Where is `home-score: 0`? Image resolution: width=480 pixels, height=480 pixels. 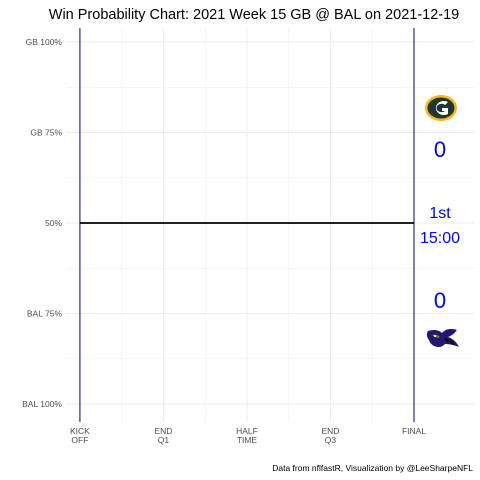
home-score: 0 is located at coordinates (440, 149).